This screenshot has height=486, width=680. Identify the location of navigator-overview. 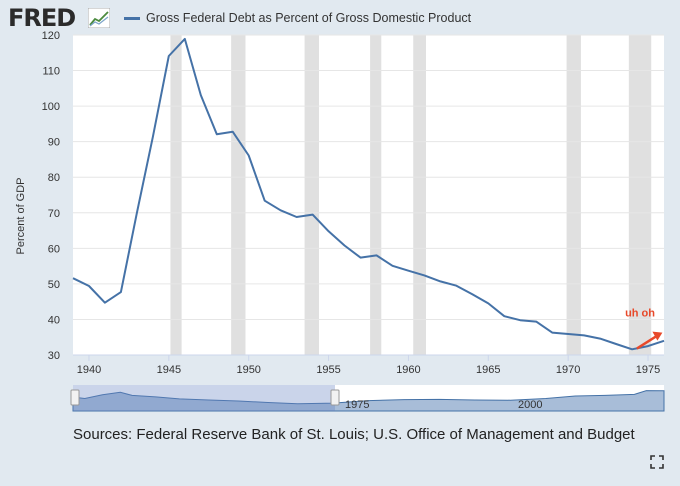
(368, 401).